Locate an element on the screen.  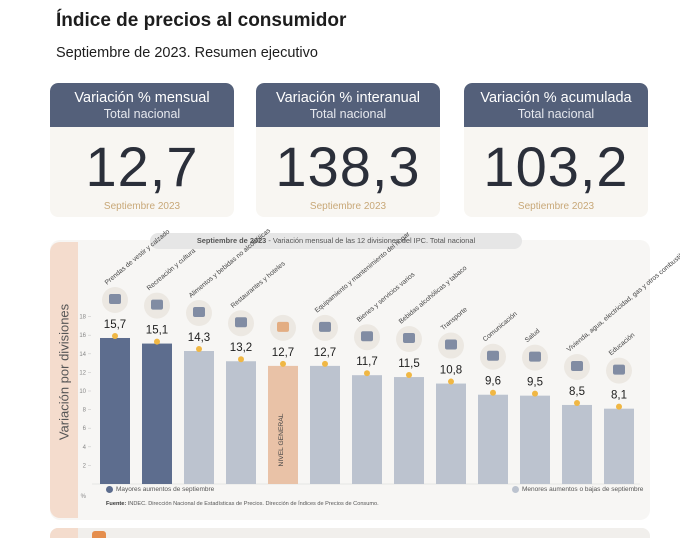
chart-title-date: Septiembre de 2023 is located at coordinates (231, 240).